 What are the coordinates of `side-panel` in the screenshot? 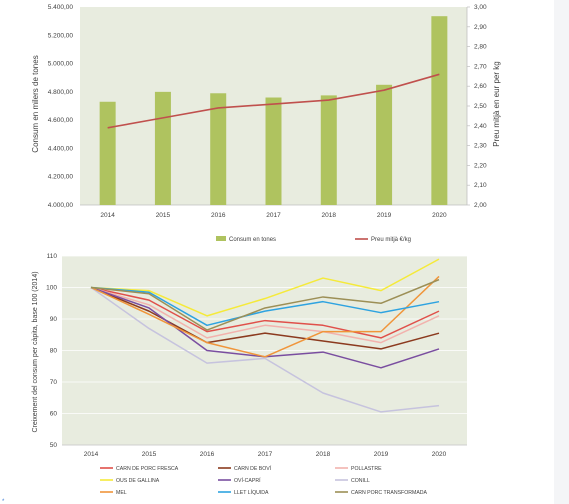 It's located at (561, 252).